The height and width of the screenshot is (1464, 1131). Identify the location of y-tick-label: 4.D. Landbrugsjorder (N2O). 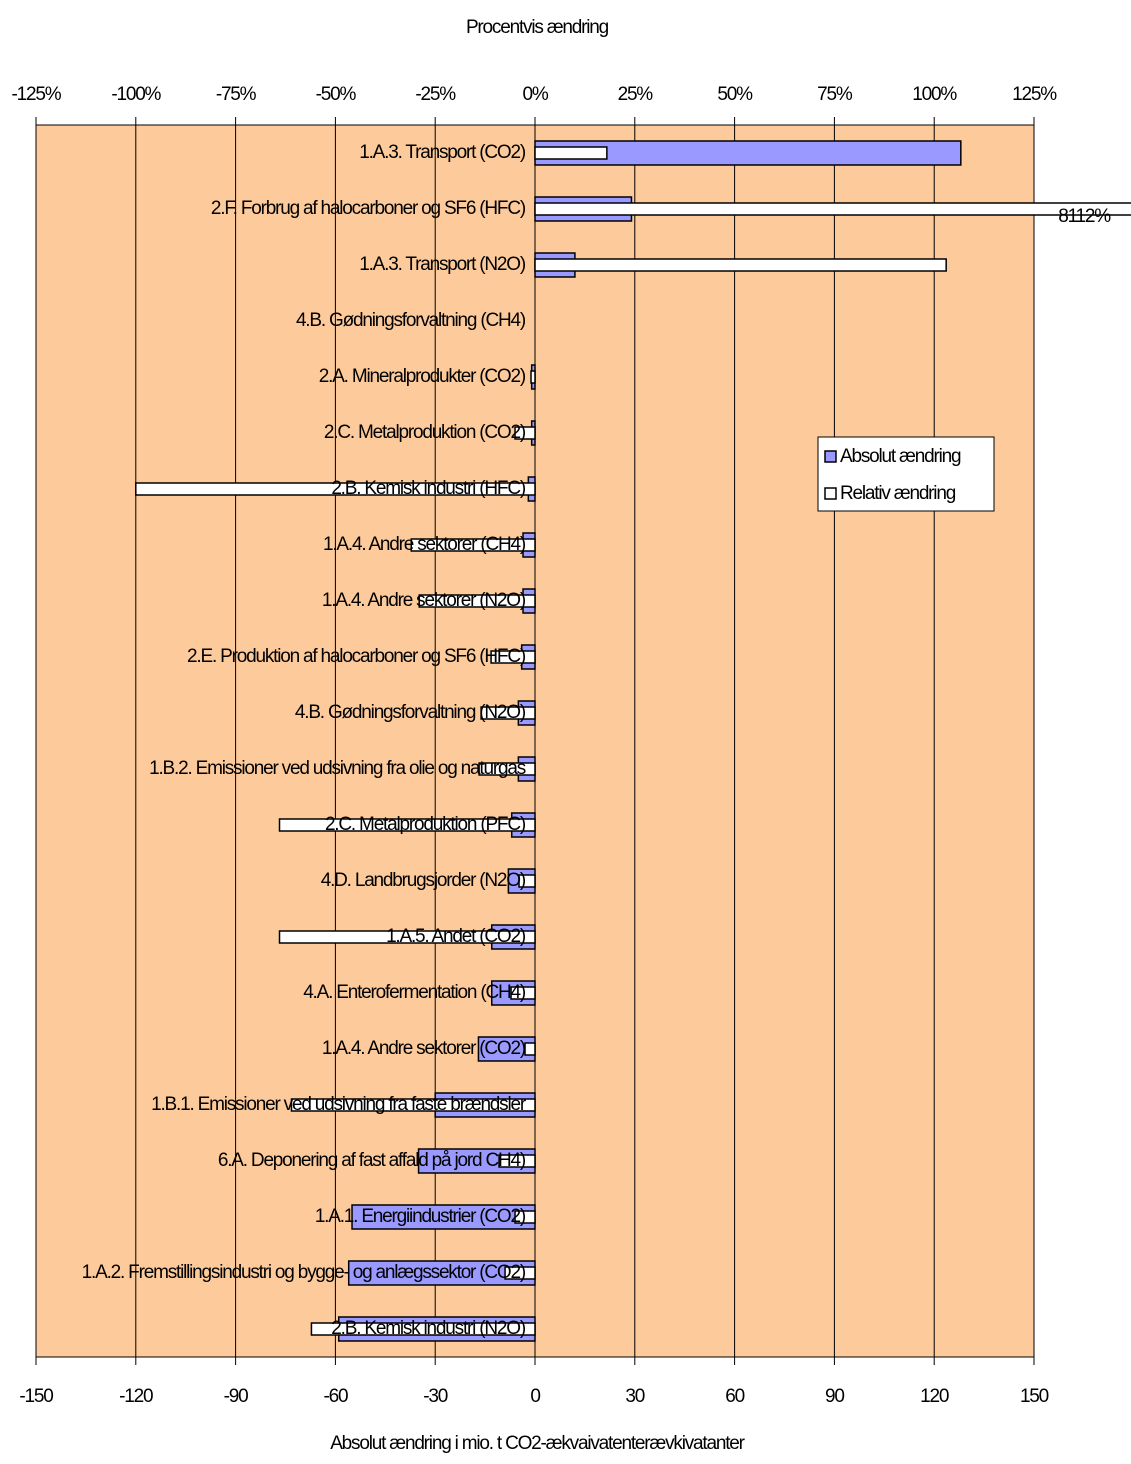
(423, 880).